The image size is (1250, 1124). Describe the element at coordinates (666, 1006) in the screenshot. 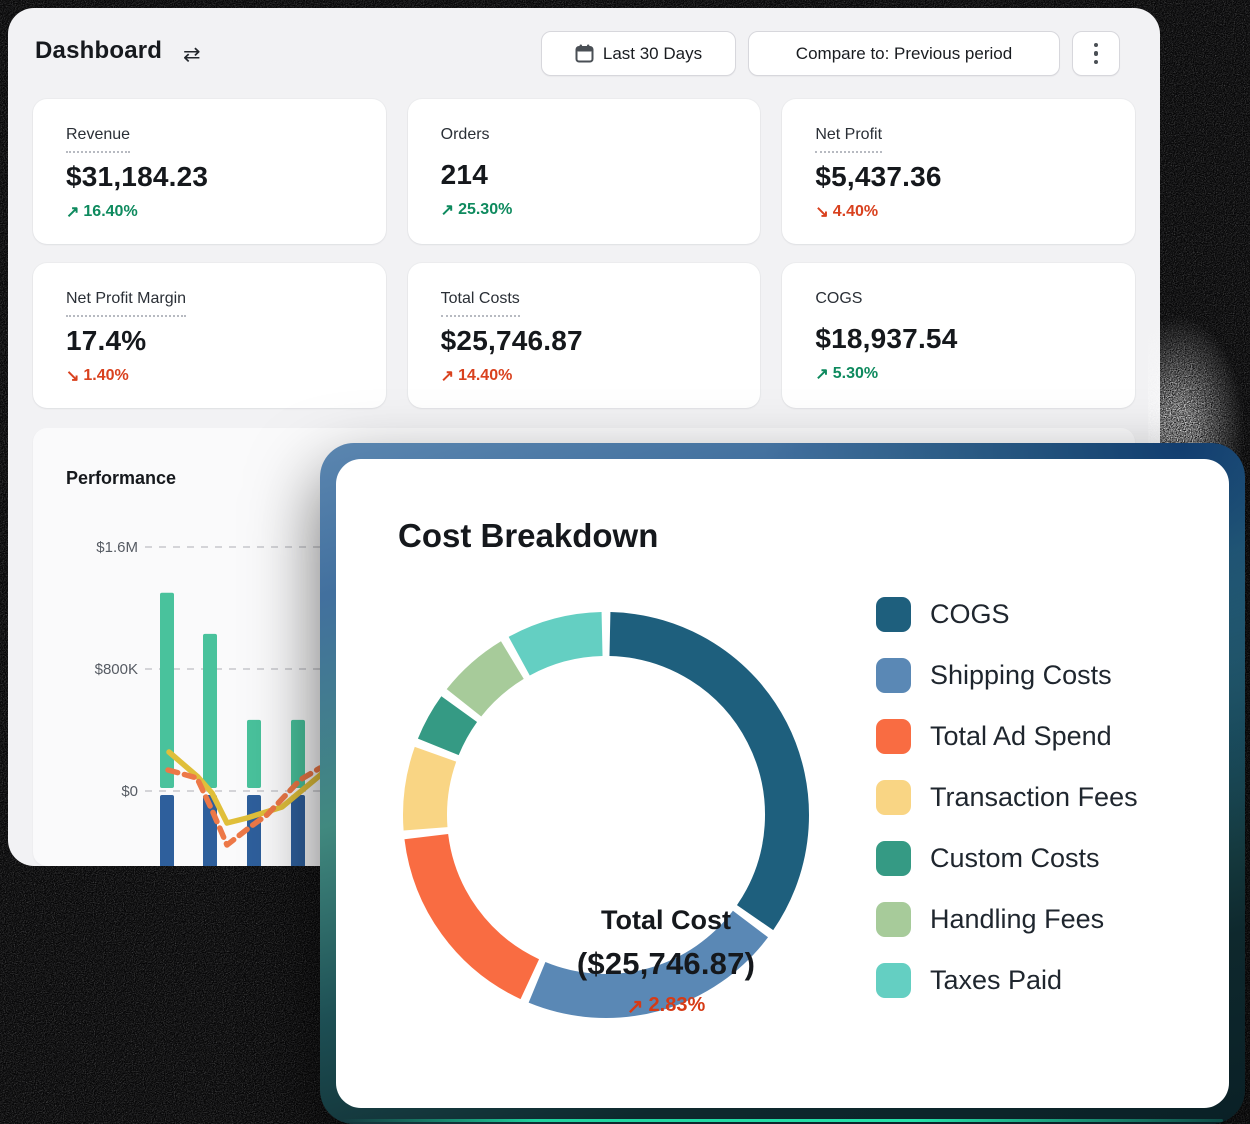

I see `total-cost-delta: ↗ 2.83%` at that location.